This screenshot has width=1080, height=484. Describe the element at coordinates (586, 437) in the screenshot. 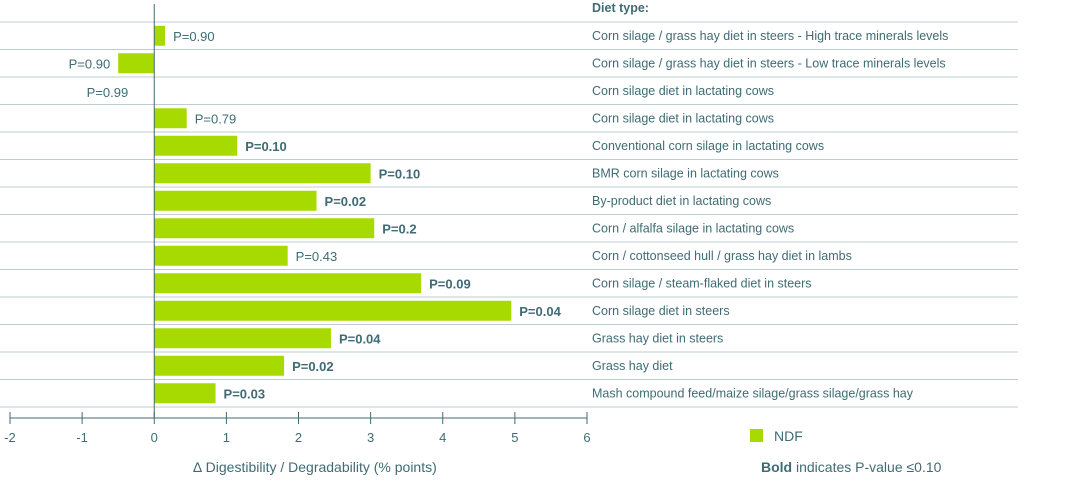

I see `x-tick-label: 6` at that location.